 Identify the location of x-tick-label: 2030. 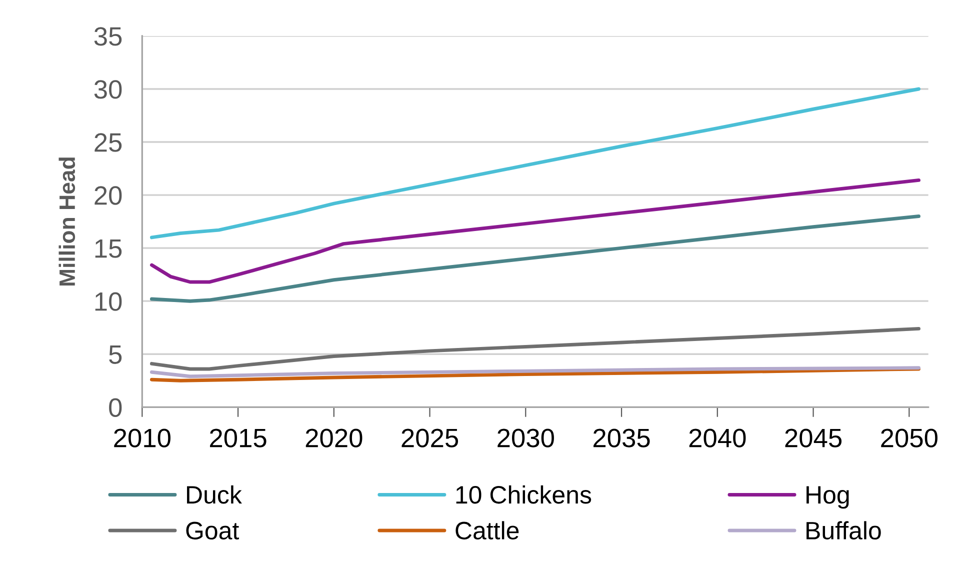
(526, 438).